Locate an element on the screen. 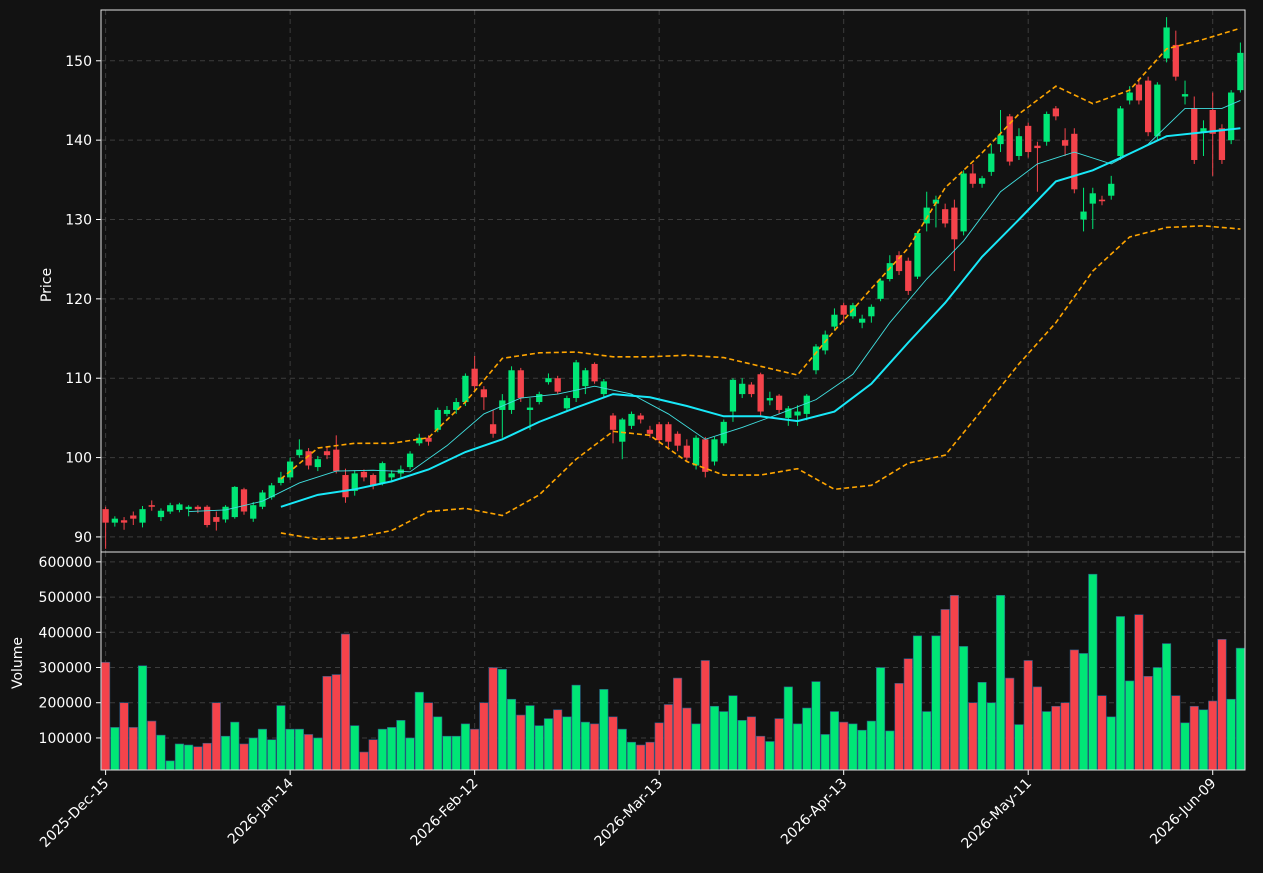  y-tick-label: 100 is located at coordinates (78, 459).